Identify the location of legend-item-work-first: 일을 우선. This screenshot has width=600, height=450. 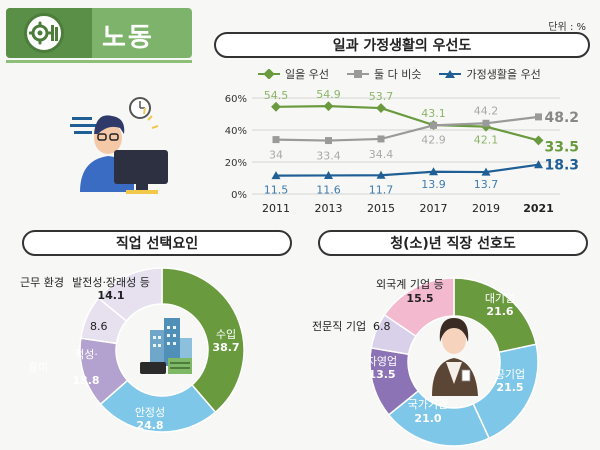
(293, 74).